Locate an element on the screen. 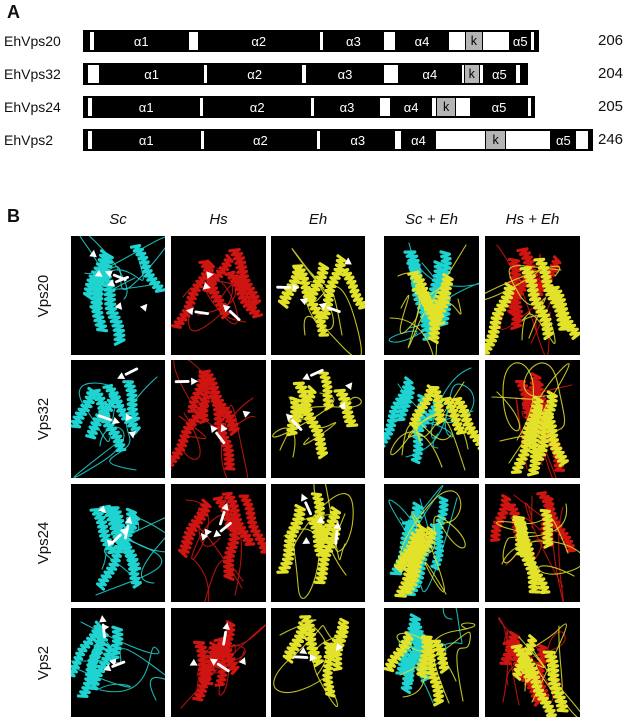 This screenshot has height=721, width=636. structure-cell-vps32-hseh is located at coordinates (532, 419).